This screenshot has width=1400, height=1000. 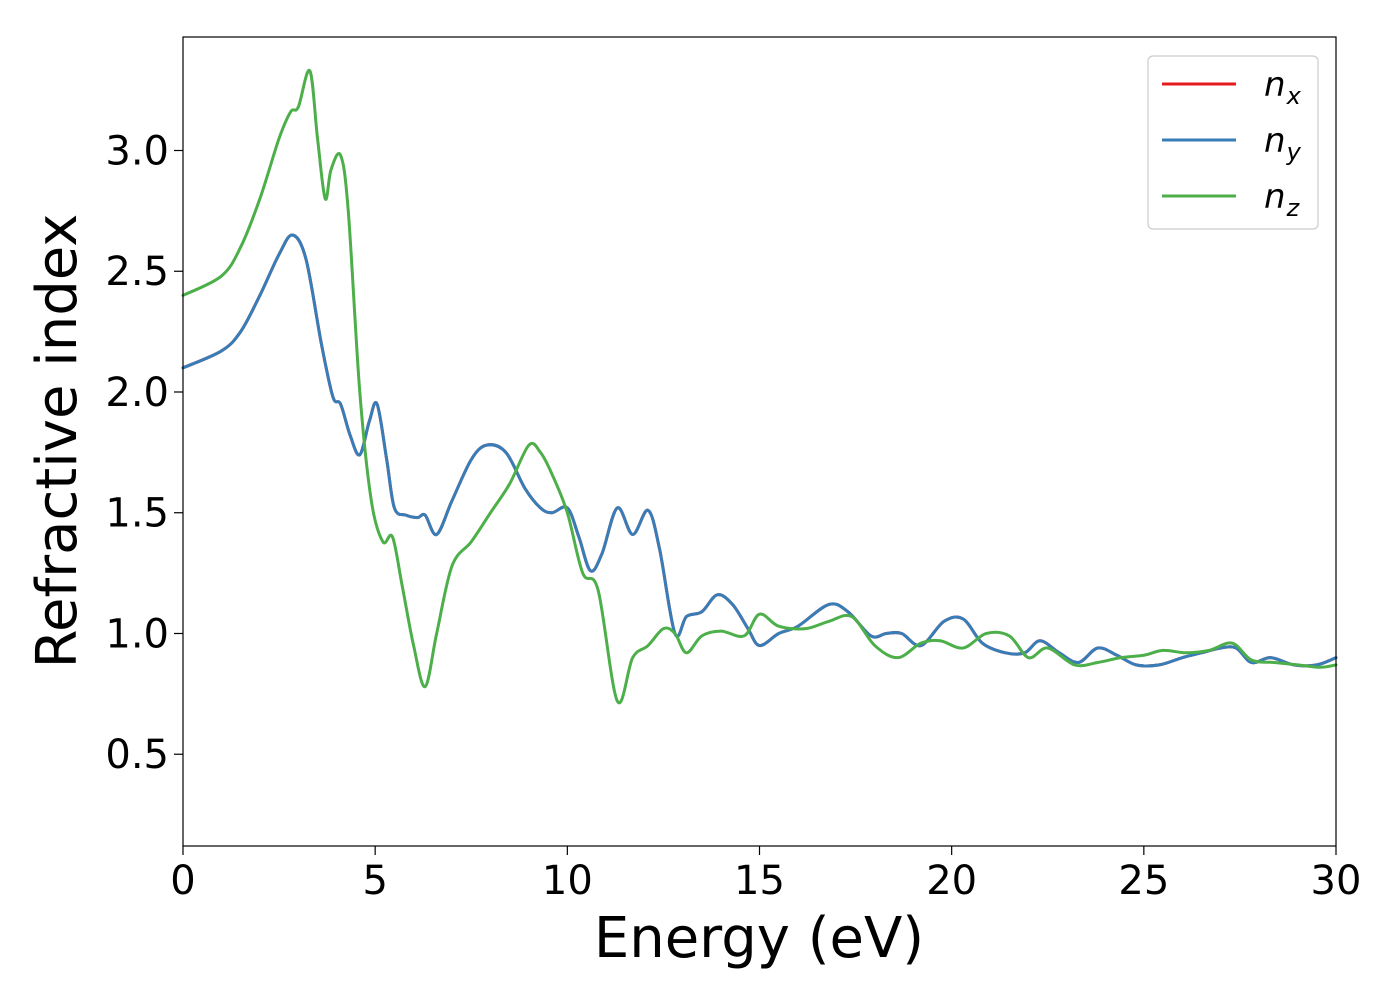 I want to click on x-axis-ticks: 0 5 10 15 20 25 30, so click(x=765, y=875).